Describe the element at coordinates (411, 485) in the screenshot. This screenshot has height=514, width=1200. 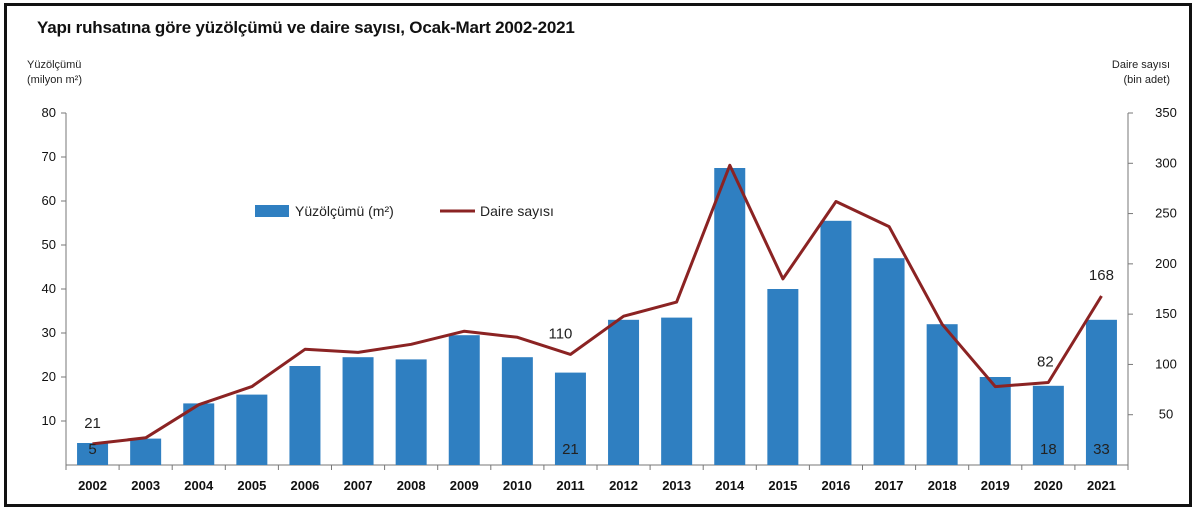
I see `x-axis-tick-label: 2008` at that location.